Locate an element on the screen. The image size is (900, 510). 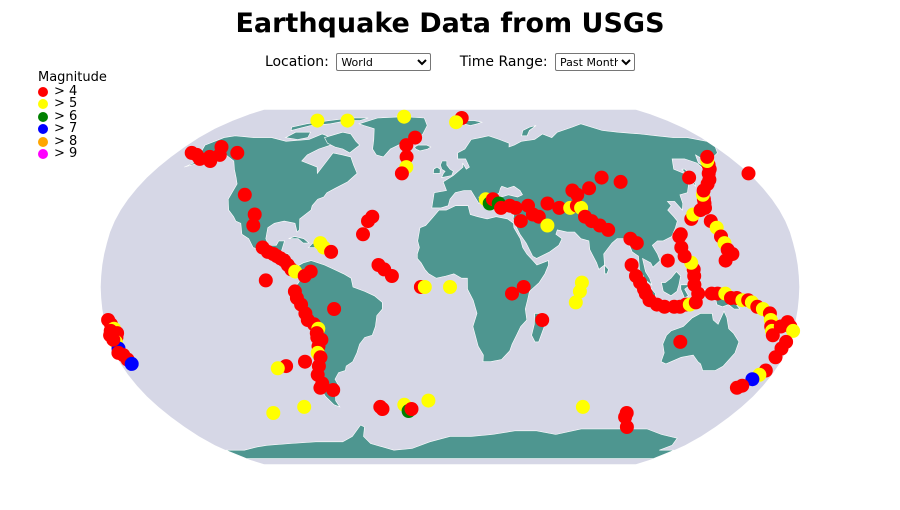
landmass-north-america is located at coordinates (271, 202).